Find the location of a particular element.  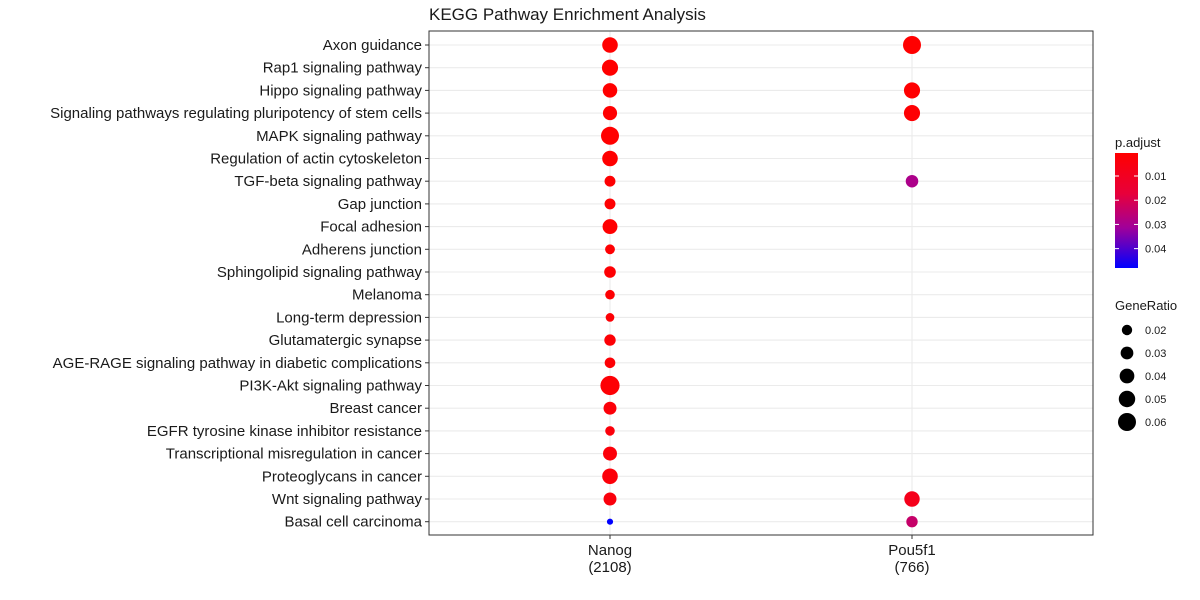

y-tick-label: Transcriptional misregulation in cancer is located at coordinates (294, 454).